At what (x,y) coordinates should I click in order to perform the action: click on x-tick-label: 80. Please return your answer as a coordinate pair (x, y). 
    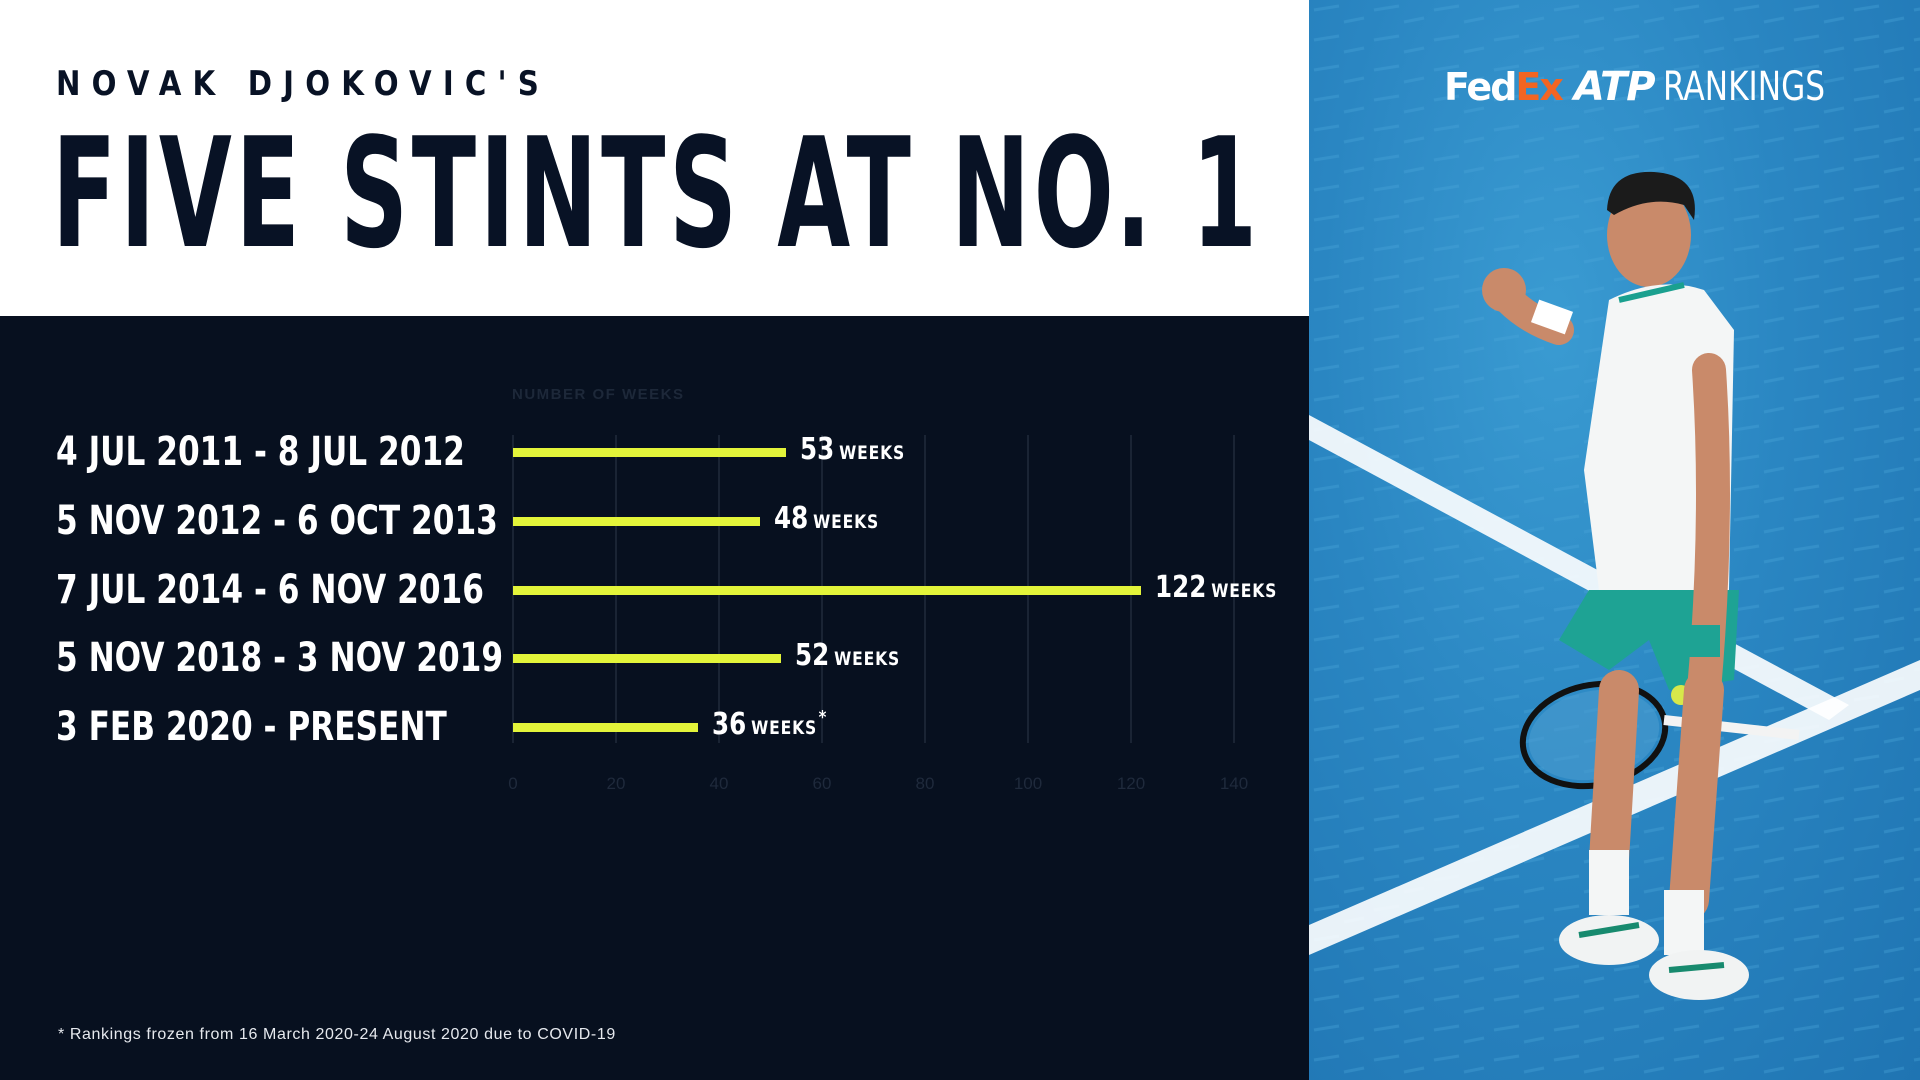
    Looking at the image, I should click on (925, 783).